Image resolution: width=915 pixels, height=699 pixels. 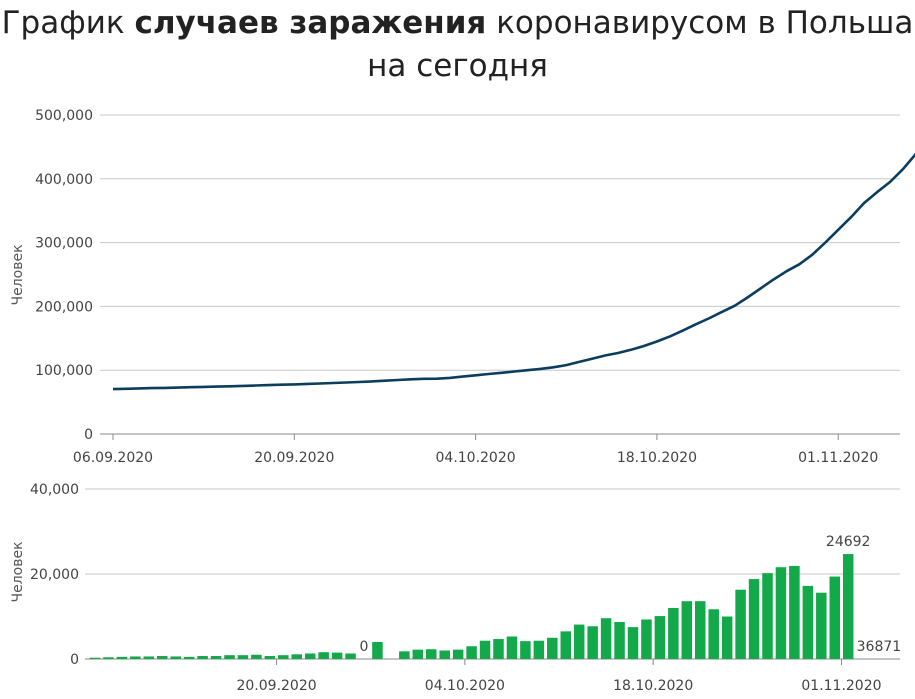 I want to click on y-tick-label: 400,000, so click(x=64, y=180).